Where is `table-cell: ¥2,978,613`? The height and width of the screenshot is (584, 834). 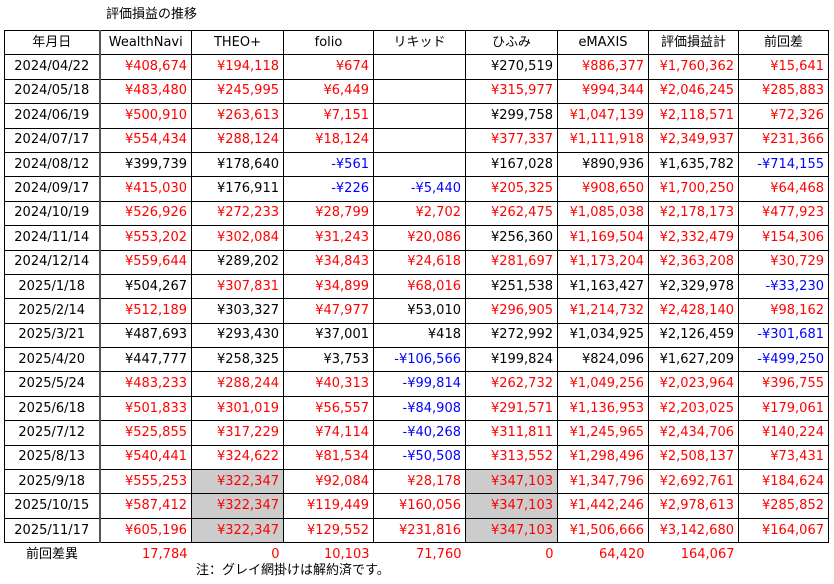
table-cell: ¥2,978,613 is located at coordinates (693, 506).